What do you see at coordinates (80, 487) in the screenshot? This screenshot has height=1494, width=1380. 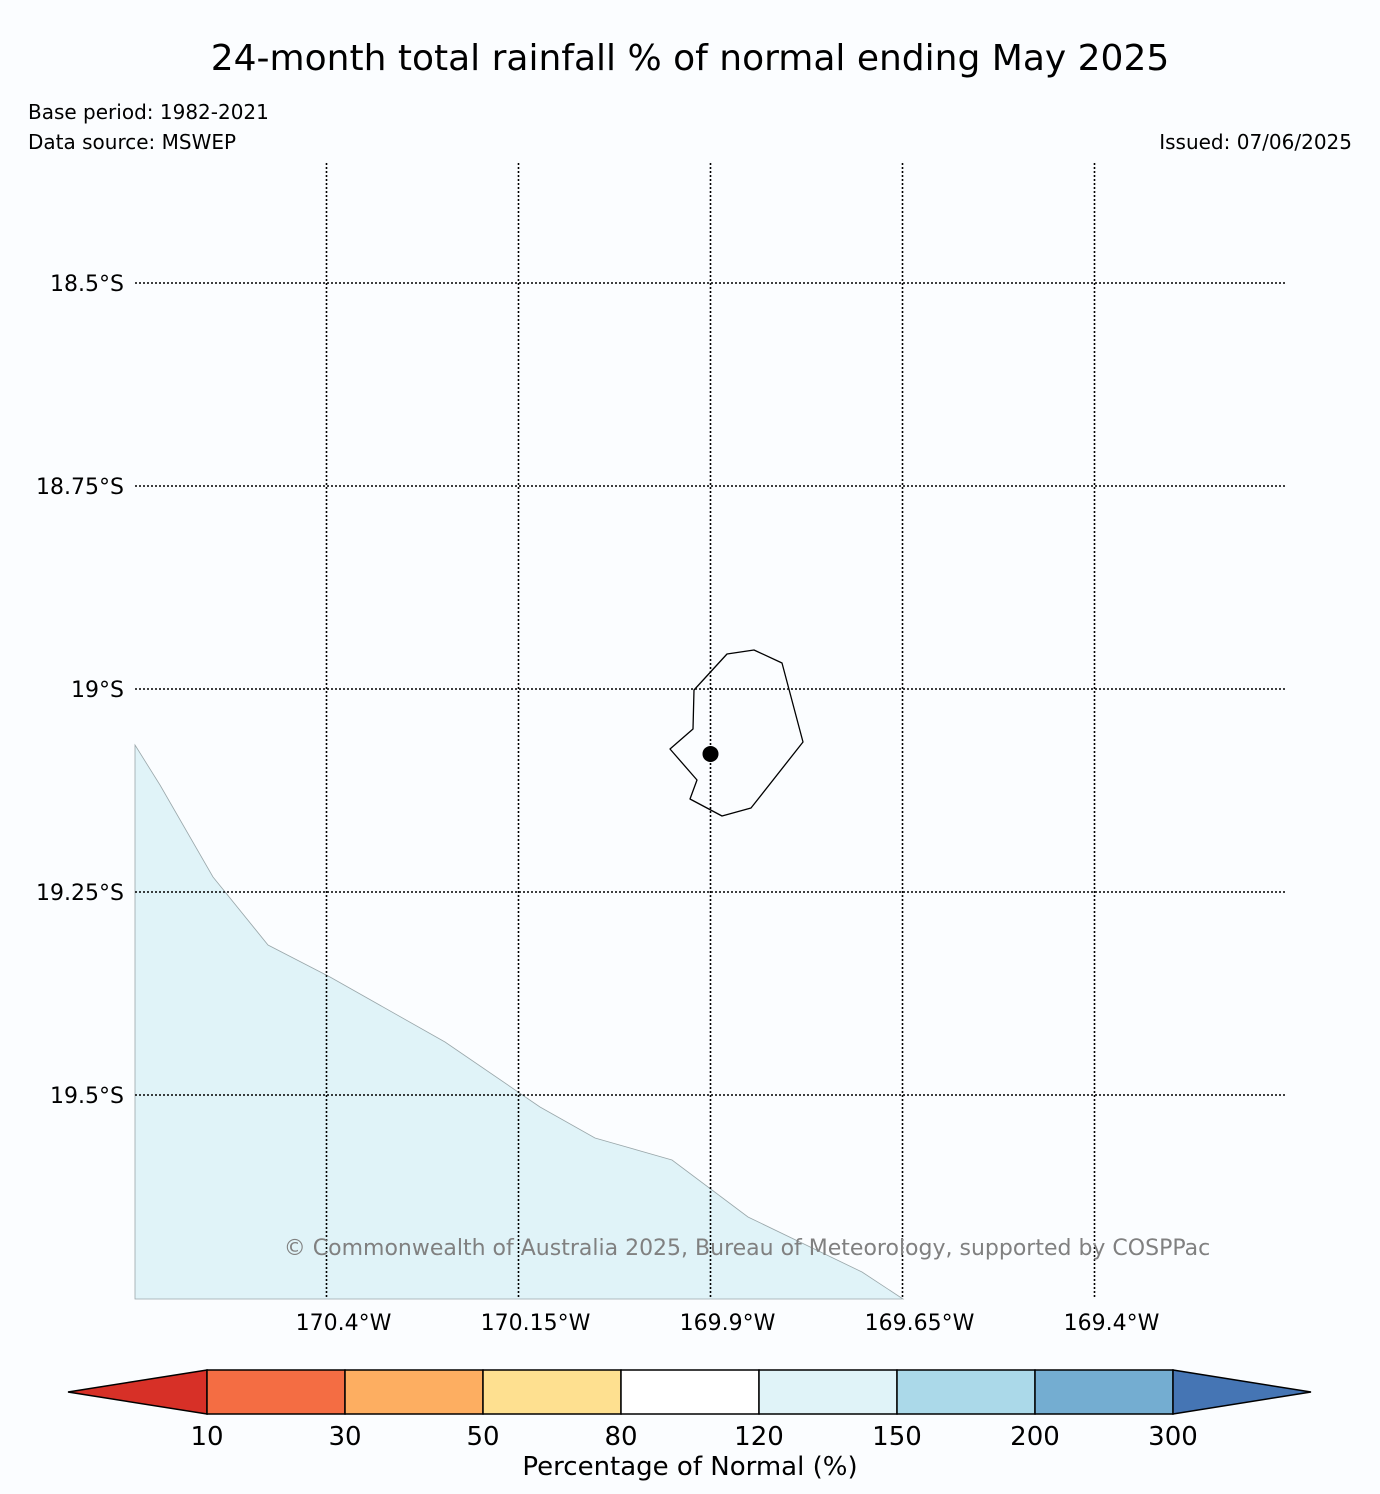 I see `latitude-label: 18.75°S` at bounding box center [80, 487].